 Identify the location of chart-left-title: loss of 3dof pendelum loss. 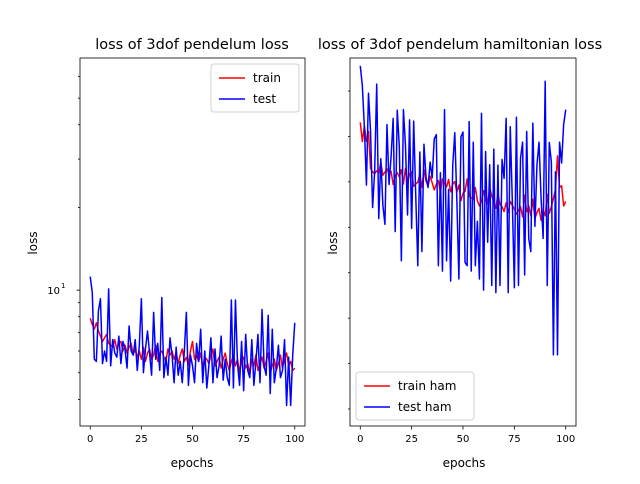
(192, 45).